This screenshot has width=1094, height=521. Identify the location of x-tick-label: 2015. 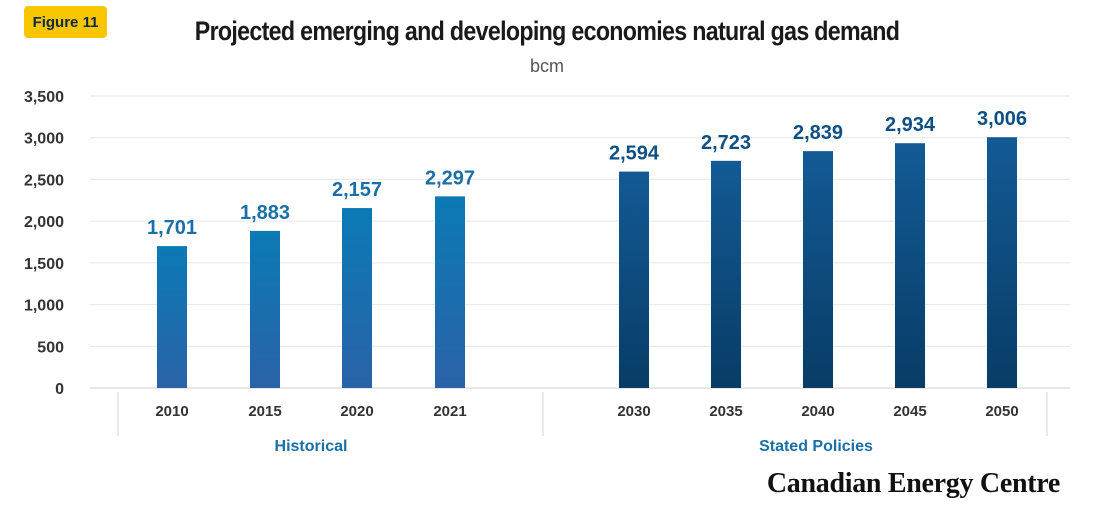
(264, 411).